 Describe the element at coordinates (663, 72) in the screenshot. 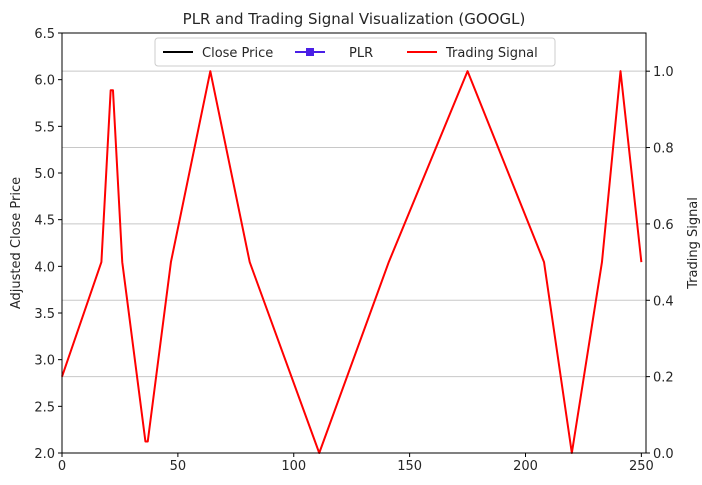

I see `y-tick-label-right: 1.0` at that location.